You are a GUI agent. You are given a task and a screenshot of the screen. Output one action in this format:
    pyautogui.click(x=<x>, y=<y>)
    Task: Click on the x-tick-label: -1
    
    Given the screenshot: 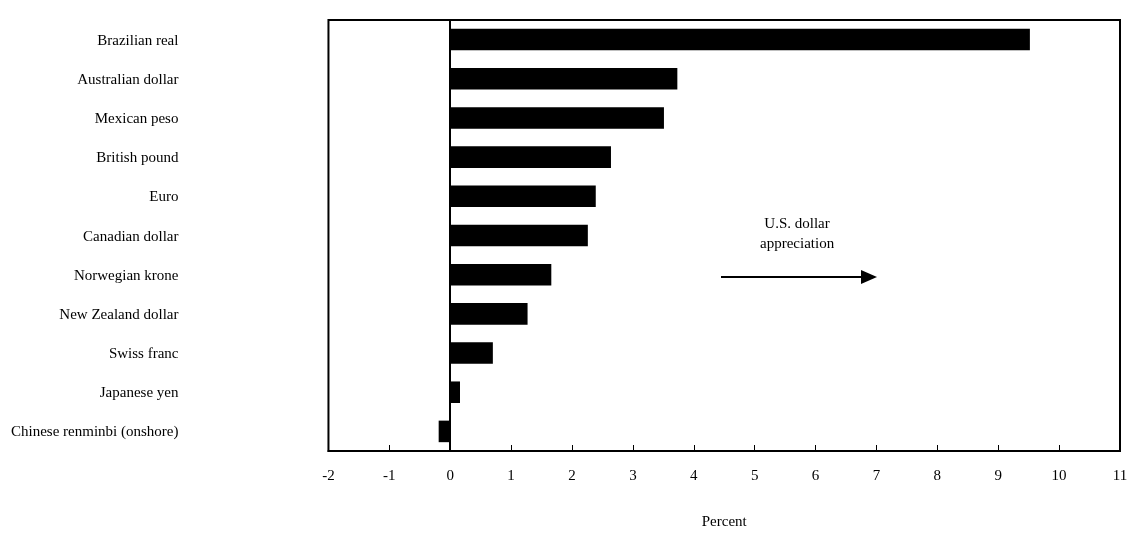 What is the action you would take?
    pyautogui.click(x=389, y=474)
    